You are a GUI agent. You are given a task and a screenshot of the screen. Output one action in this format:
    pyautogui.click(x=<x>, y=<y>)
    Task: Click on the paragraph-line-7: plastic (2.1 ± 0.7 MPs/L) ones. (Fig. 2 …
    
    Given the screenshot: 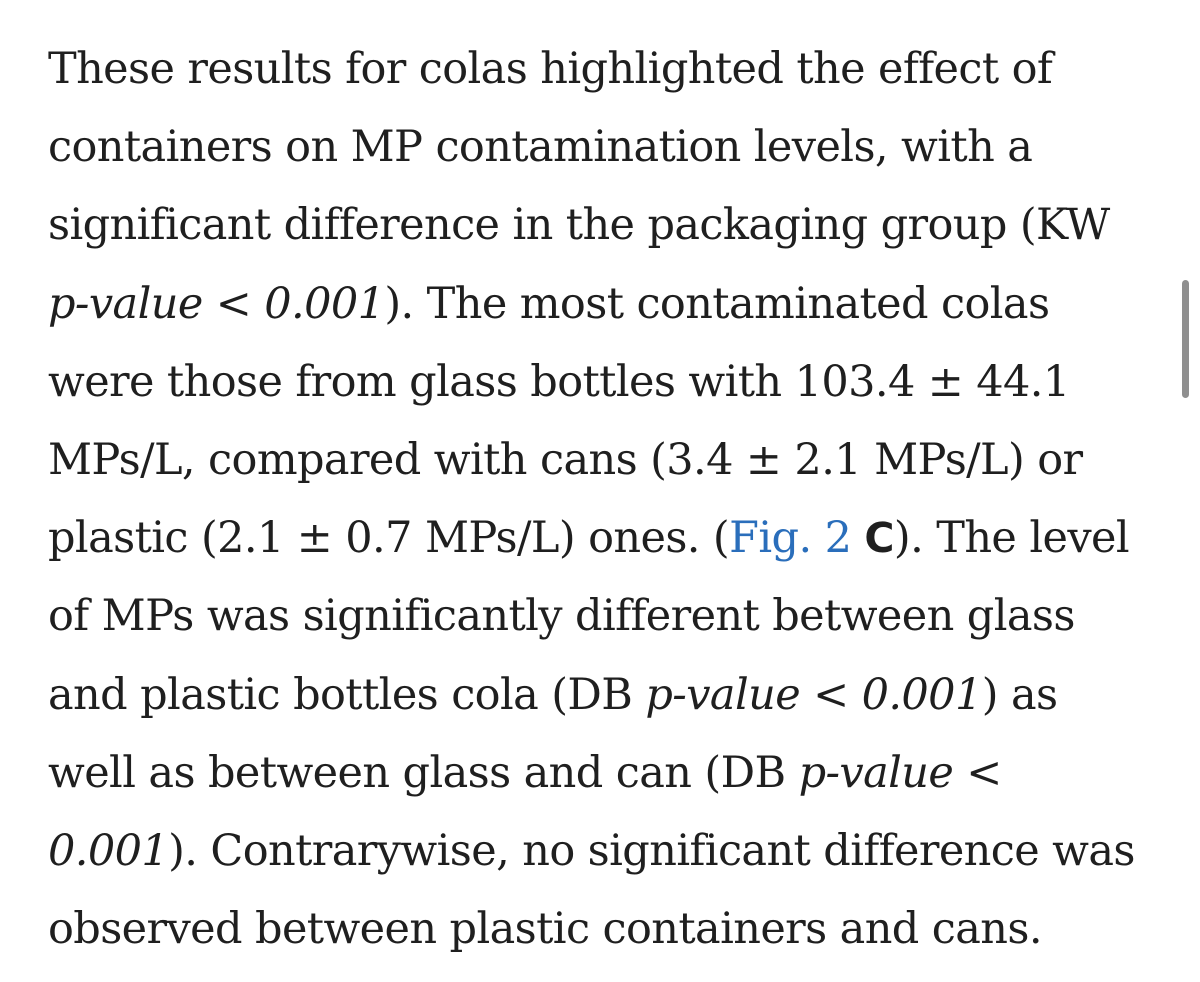 What is the action you would take?
    pyautogui.click(x=608, y=538)
    